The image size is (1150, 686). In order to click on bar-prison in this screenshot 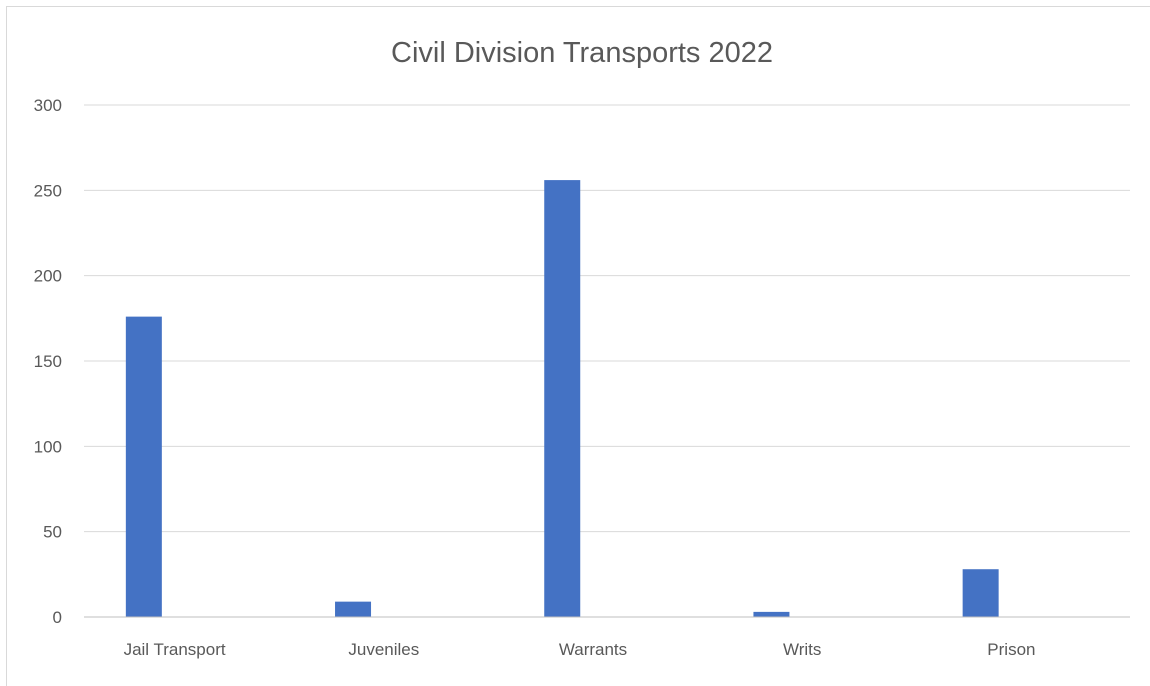, I will do `click(980, 593)`.